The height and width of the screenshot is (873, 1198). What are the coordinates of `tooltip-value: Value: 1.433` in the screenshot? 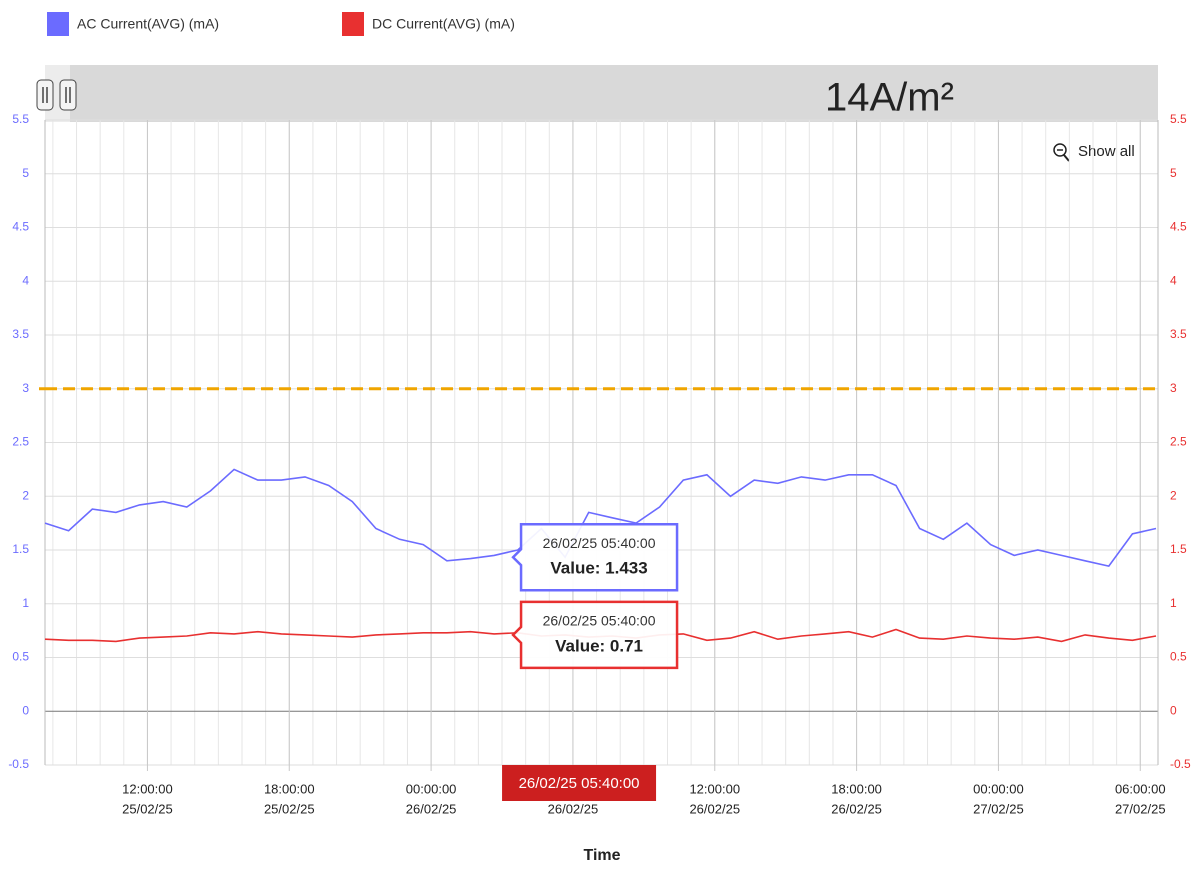 It's located at (598, 568).